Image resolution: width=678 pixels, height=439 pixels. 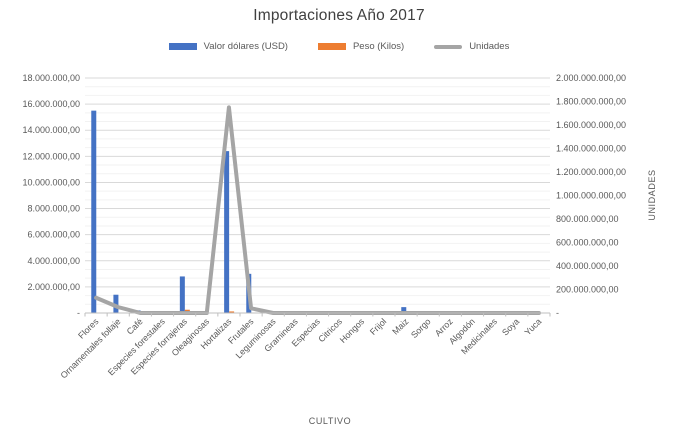 What do you see at coordinates (51, 104) in the screenshot?
I see `left-y-axis-tick-label: 16.000.000,00` at bounding box center [51, 104].